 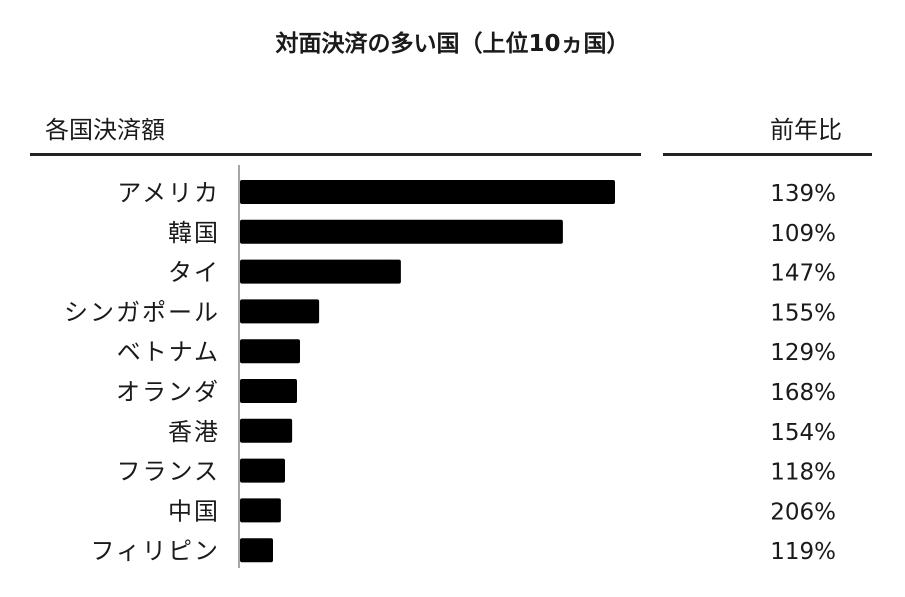 What do you see at coordinates (803, 353) in the screenshot?
I see `yoy-label: 129%` at bounding box center [803, 353].